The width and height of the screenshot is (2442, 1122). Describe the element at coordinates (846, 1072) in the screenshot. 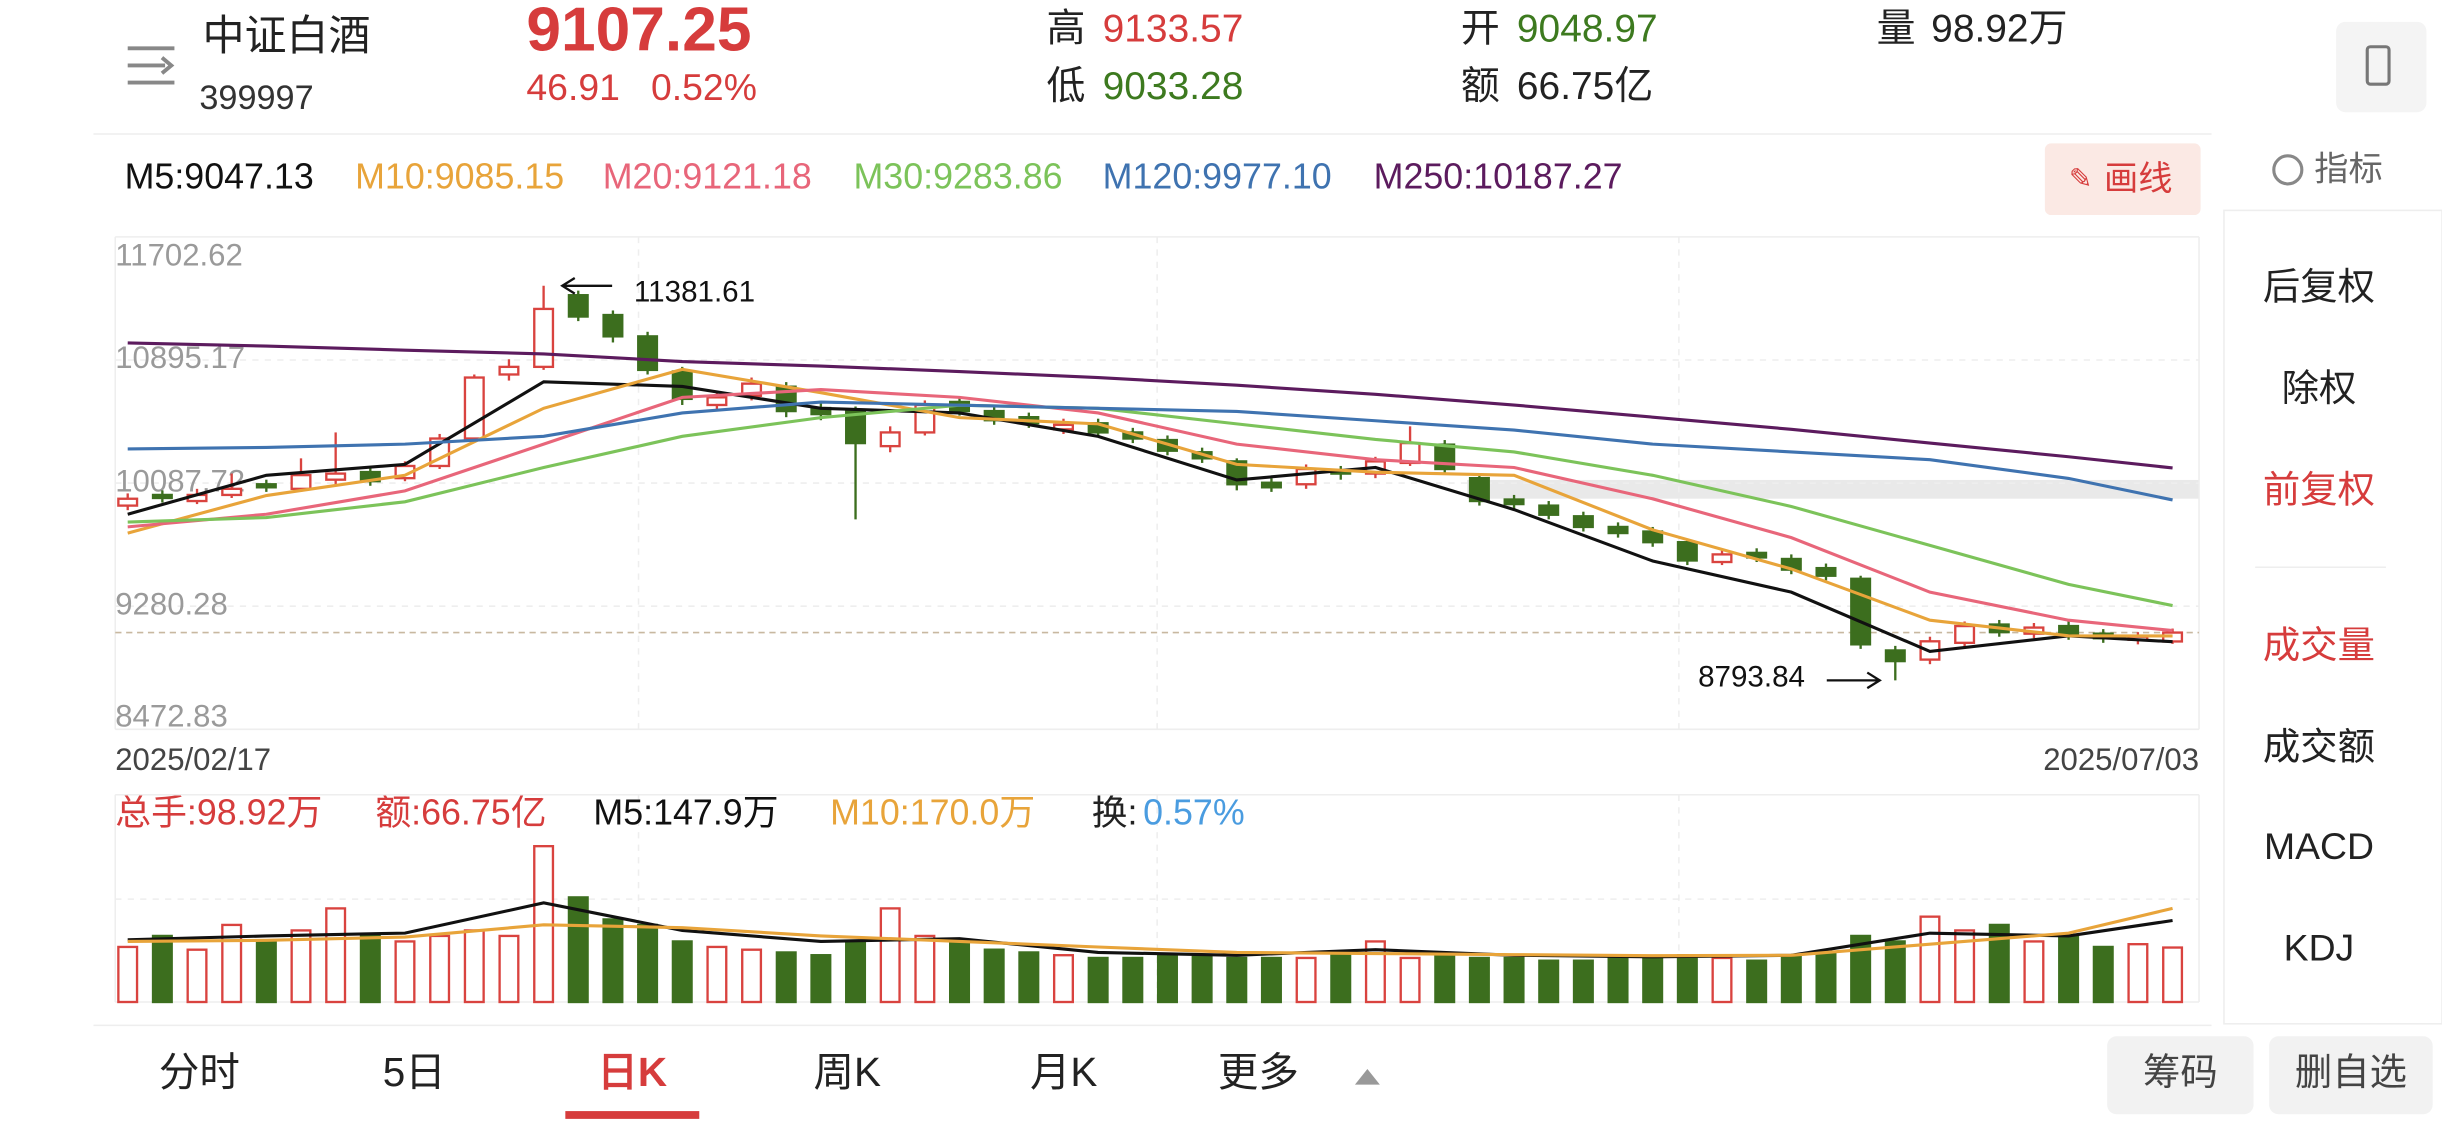

I see `tab: 周K` at that location.